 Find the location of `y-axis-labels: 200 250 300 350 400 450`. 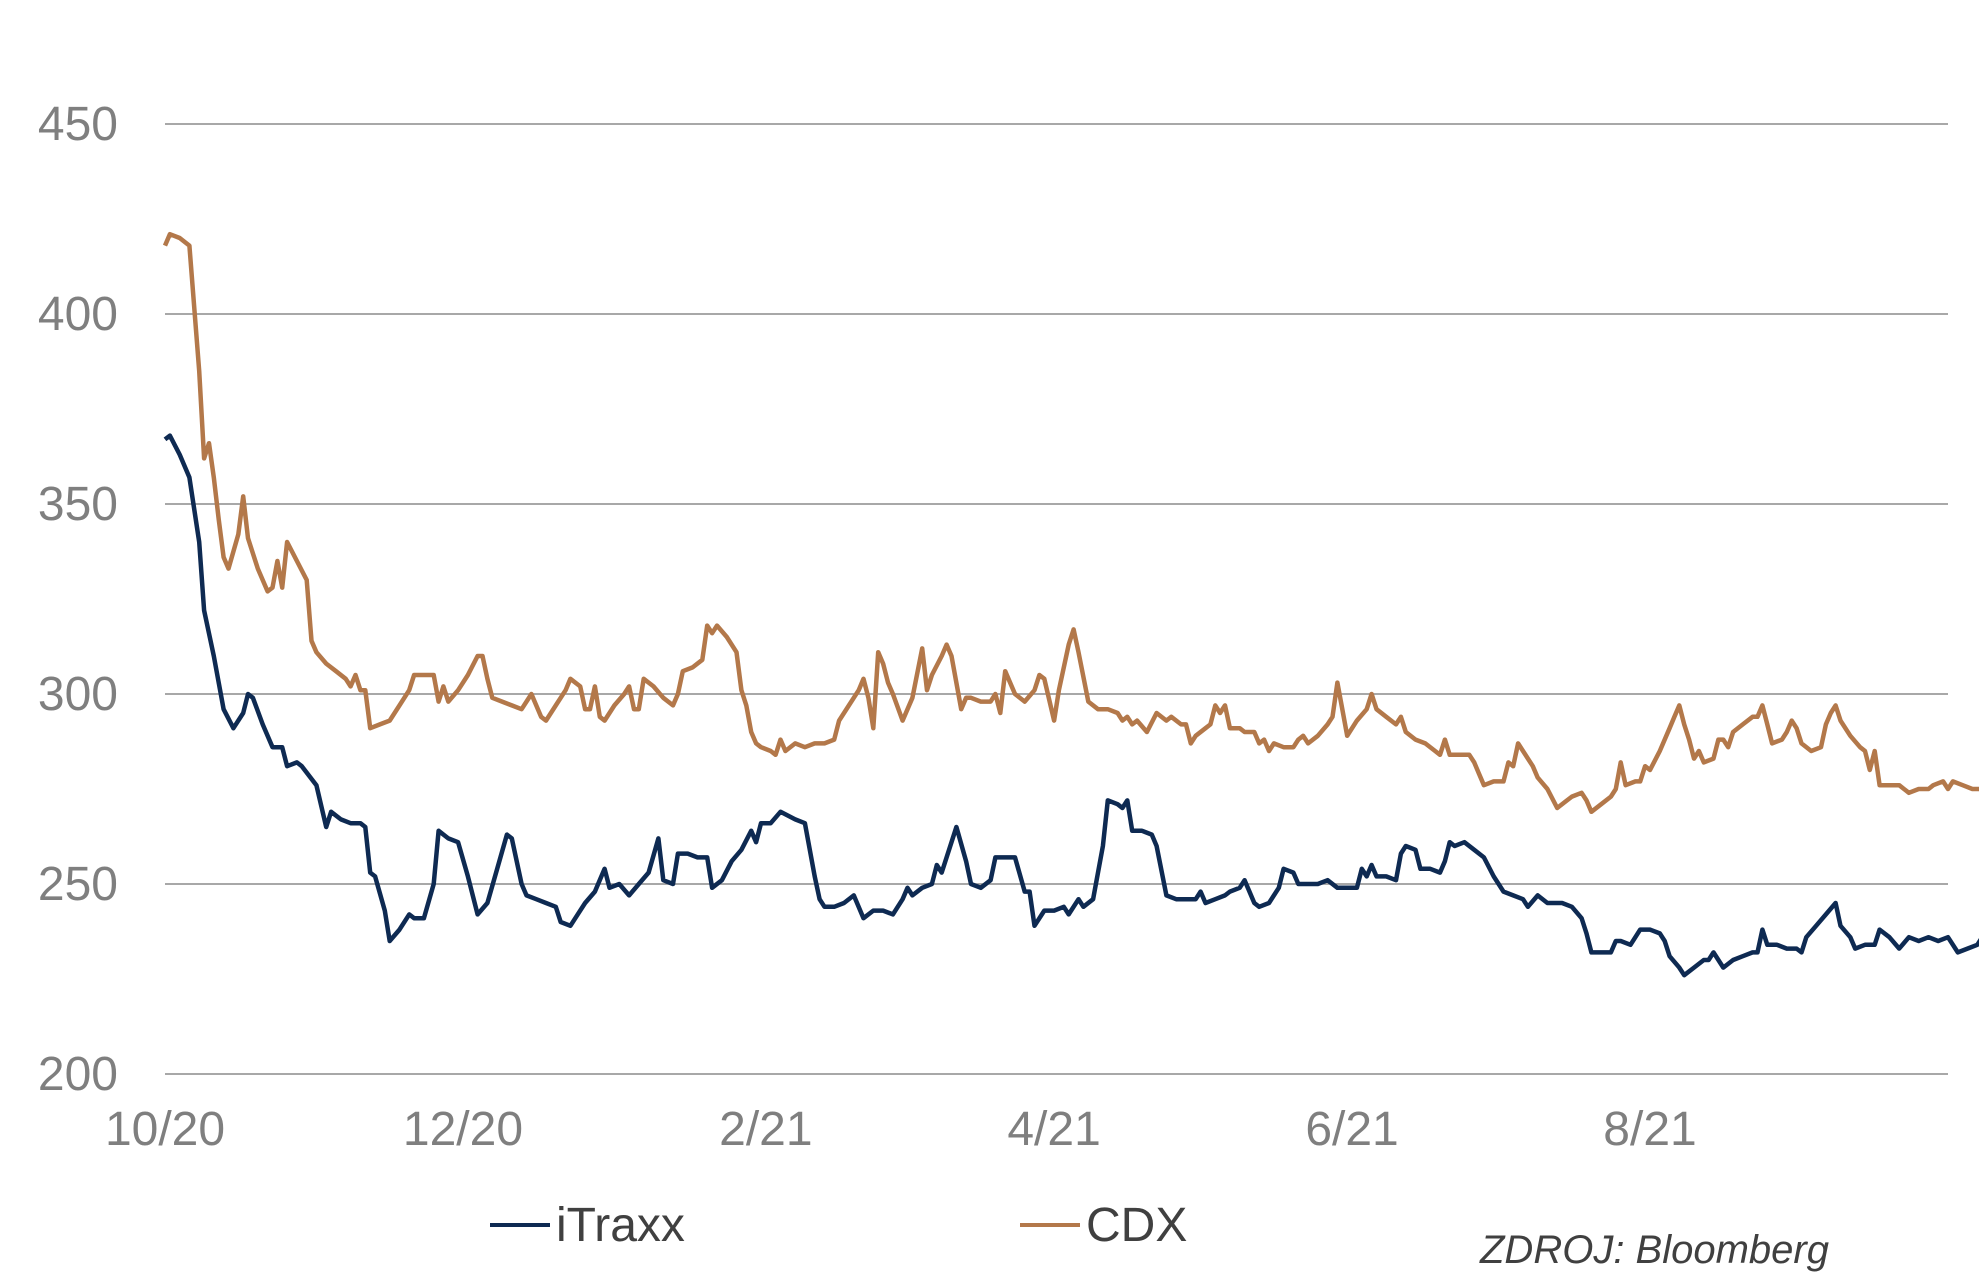

y-axis-labels: 200 250 300 350 400 450 is located at coordinates (78, 599).